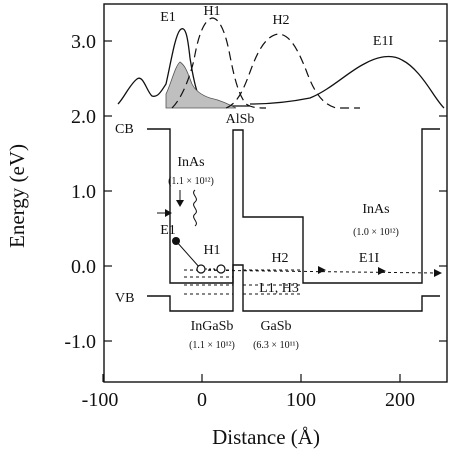  I want to click on h2-wavefunction, so click(292, 71).